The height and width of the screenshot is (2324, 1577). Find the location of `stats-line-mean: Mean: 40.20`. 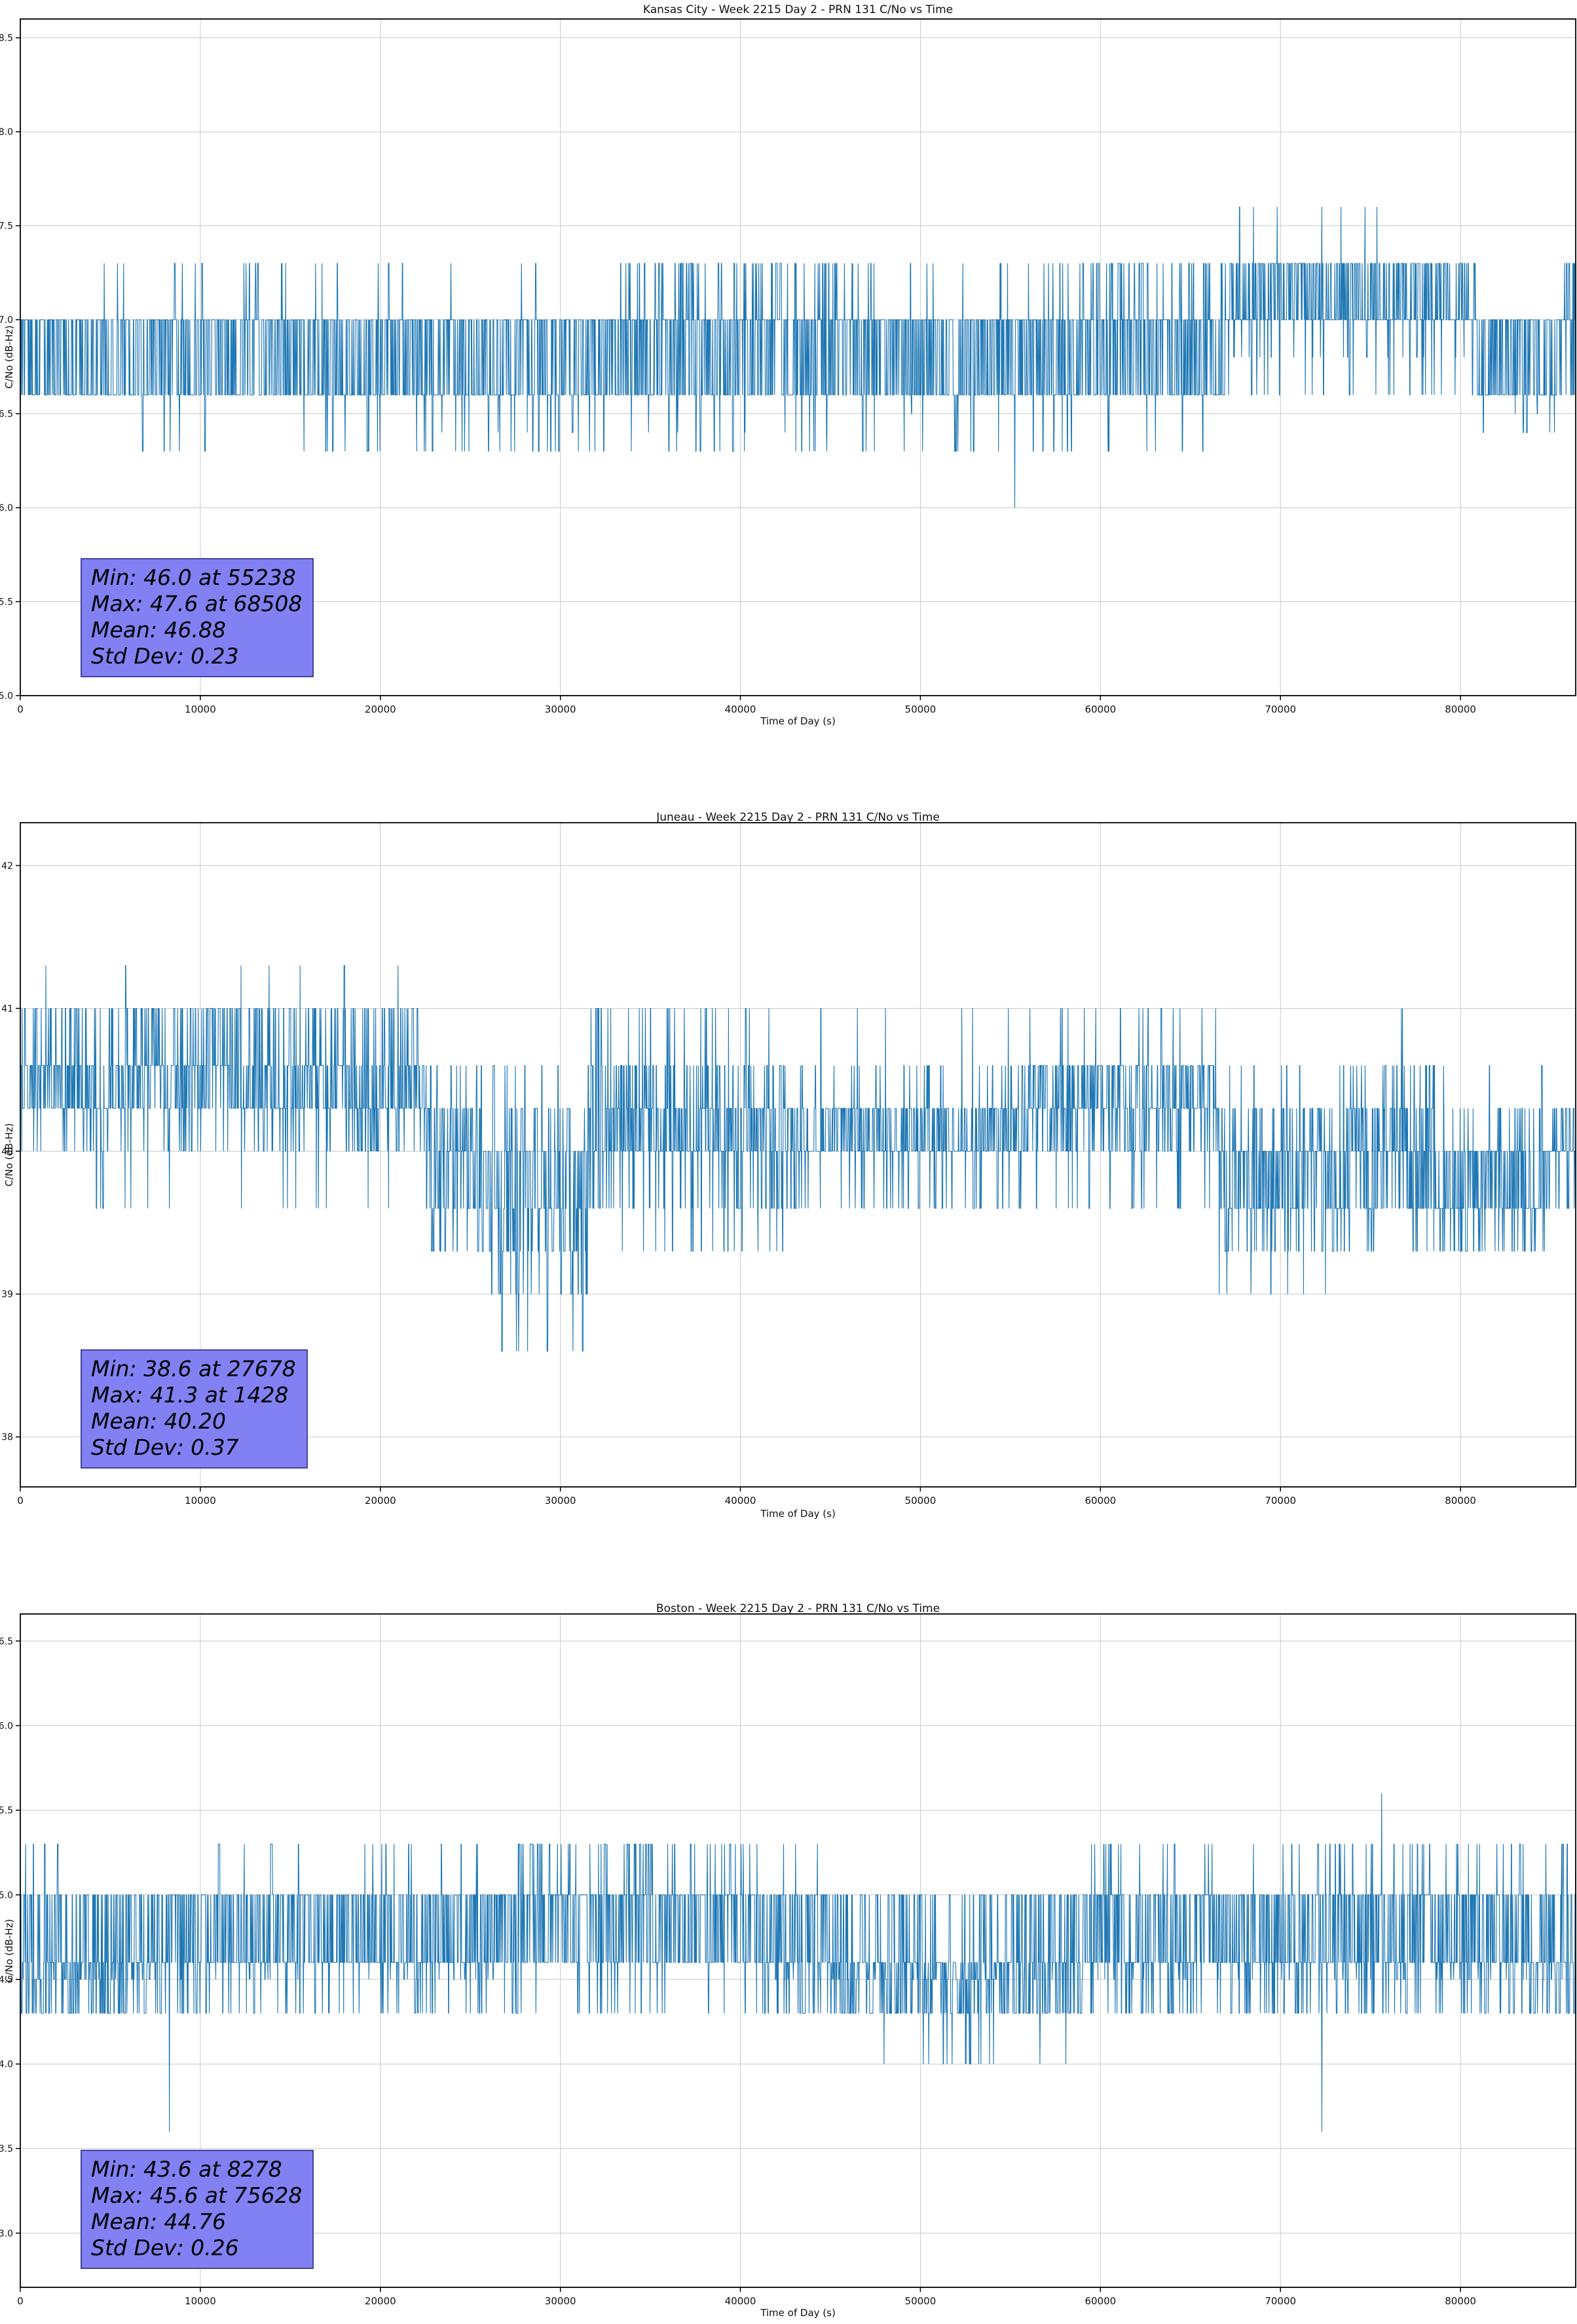

stats-line-mean: Mean: 40.20 is located at coordinates (158, 1421).